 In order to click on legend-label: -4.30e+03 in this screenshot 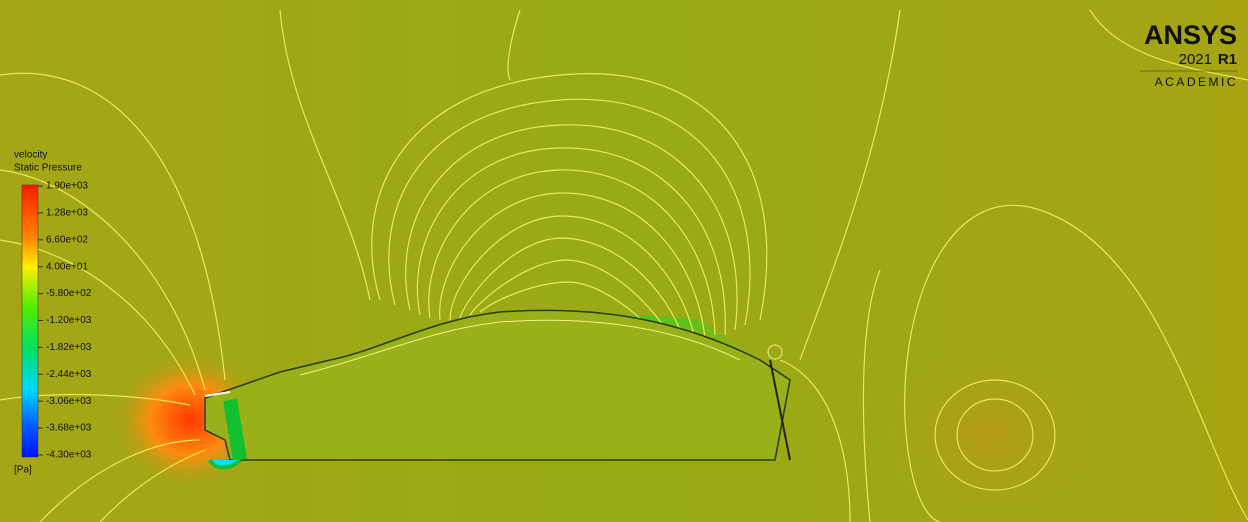, I will do `click(69, 455)`.